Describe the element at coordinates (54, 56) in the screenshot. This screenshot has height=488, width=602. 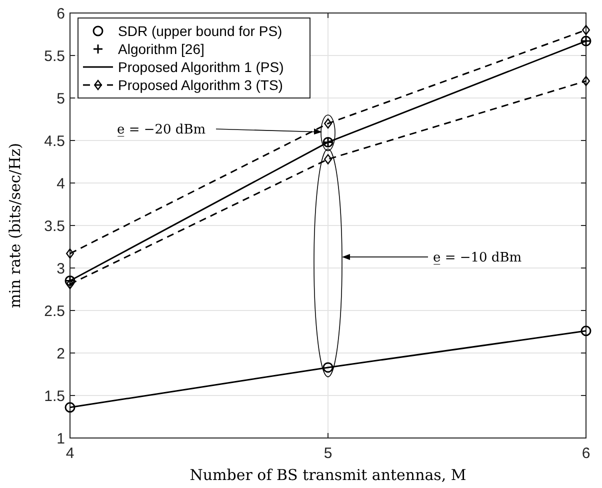
I see `y-tick-label: 5.5` at that location.